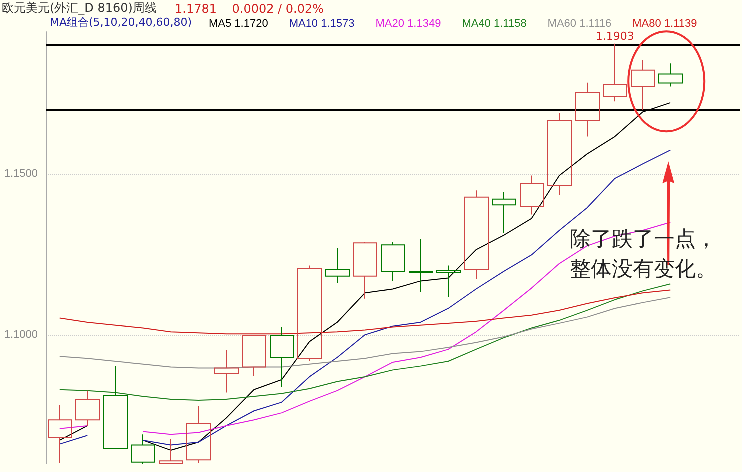 This screenshot has height=472, width=742. I want to click on text: MA20 1.1349, so click(409, 24).